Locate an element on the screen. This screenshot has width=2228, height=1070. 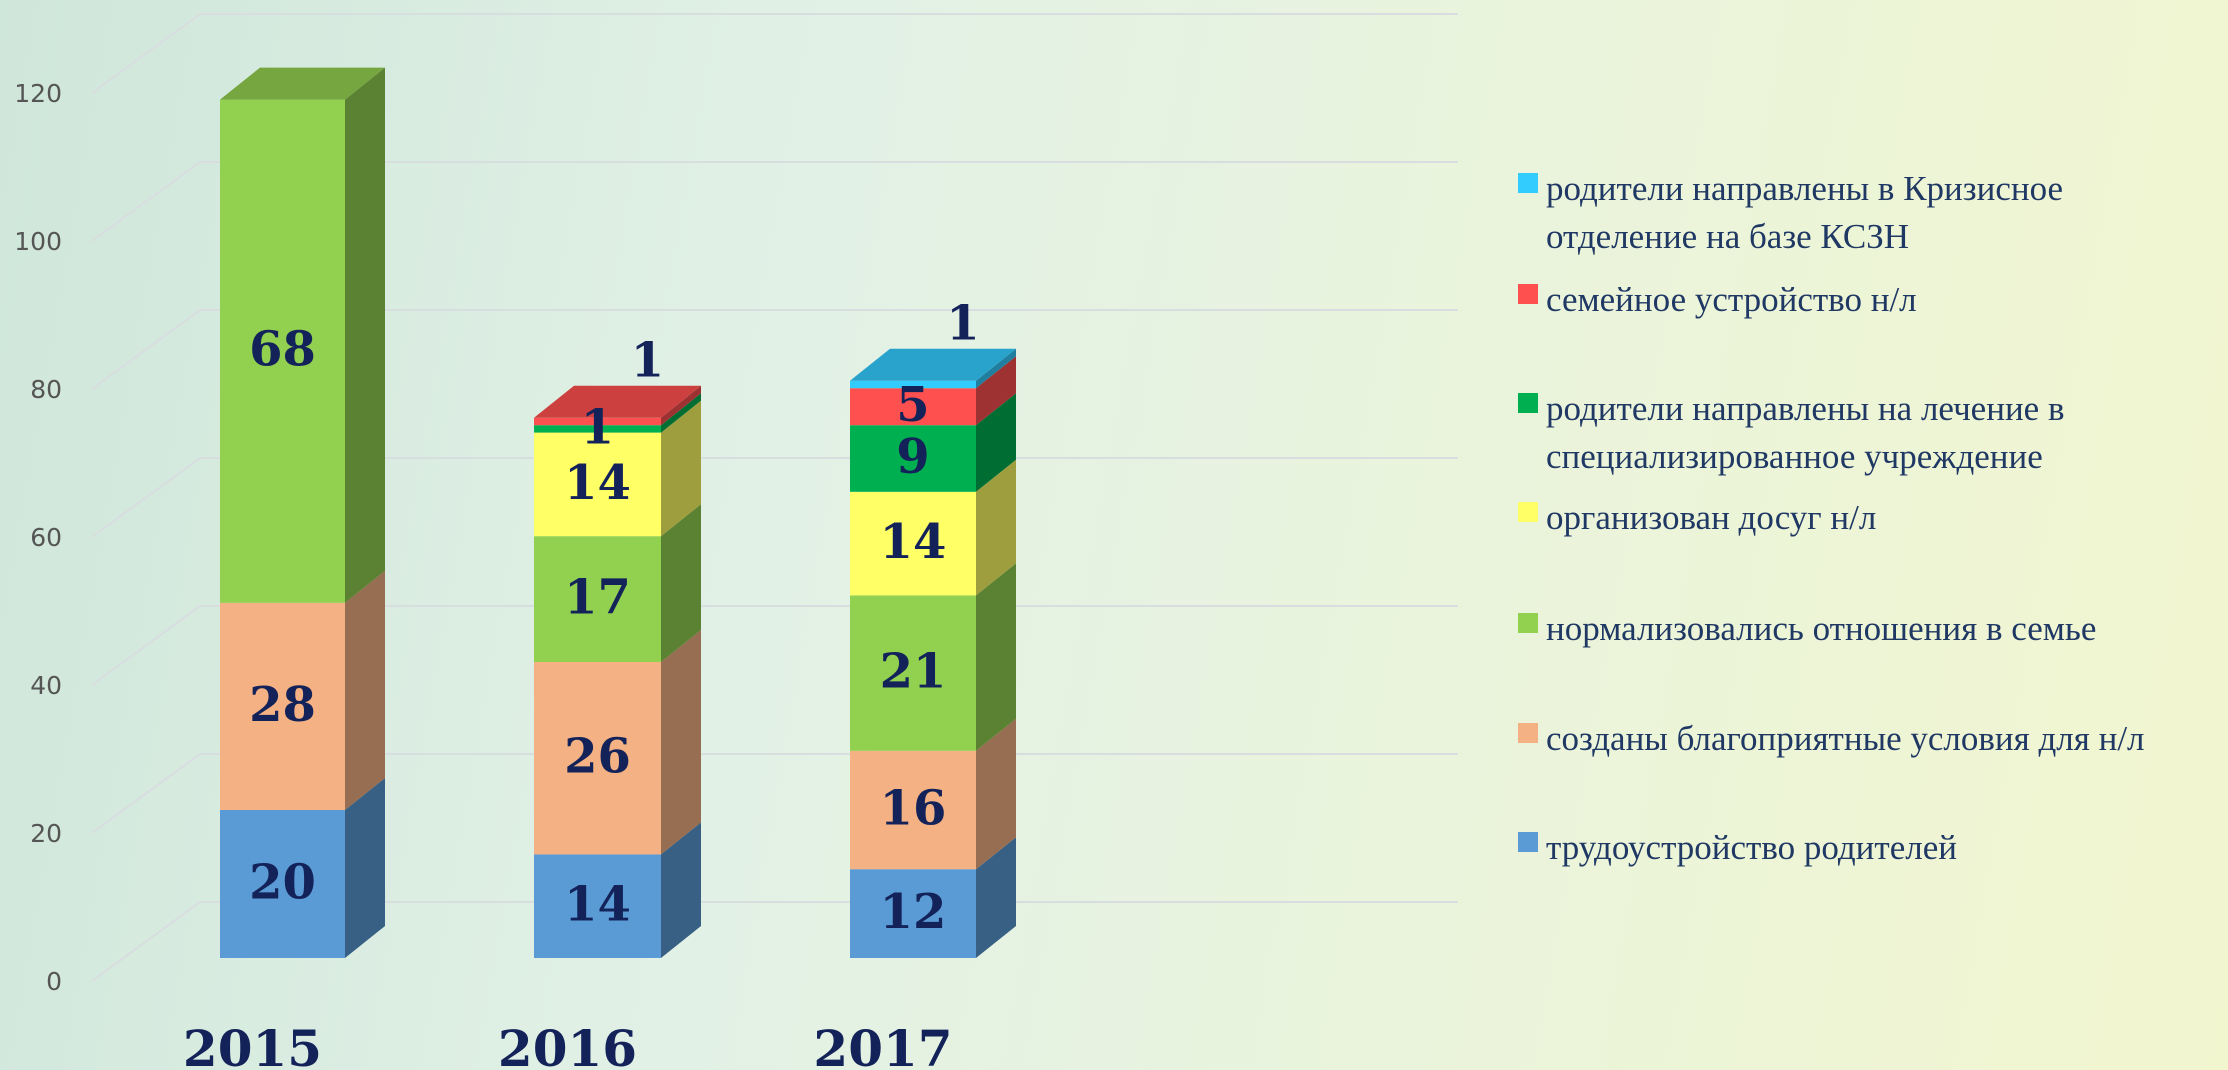
data-label: 12 is located at coordinates (913, 912).